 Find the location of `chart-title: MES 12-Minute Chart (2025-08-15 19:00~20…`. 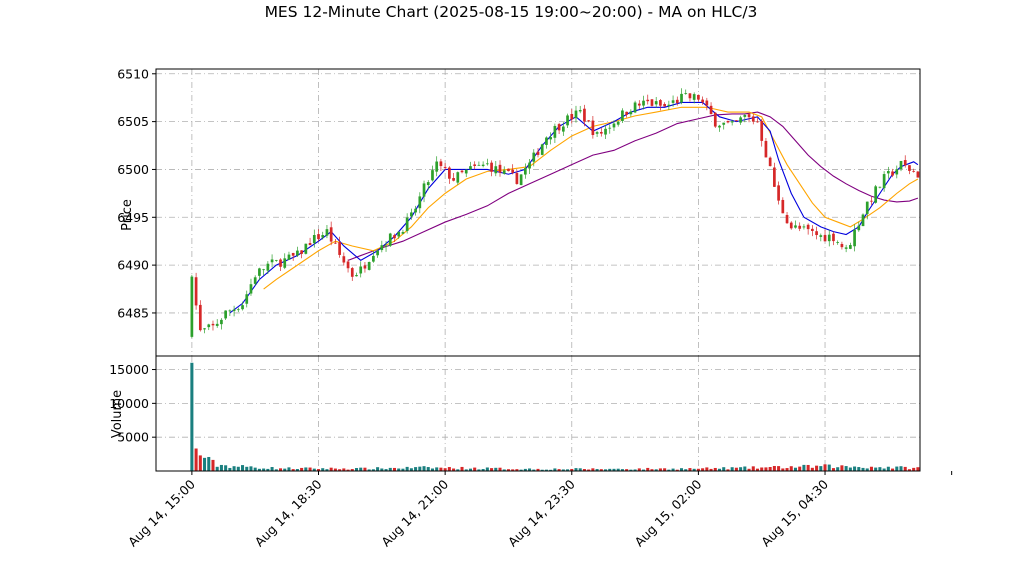

chart-title: MES 12-Minute Chart (2025-08-15 19:00~20… is located at coordinates (511, 12).